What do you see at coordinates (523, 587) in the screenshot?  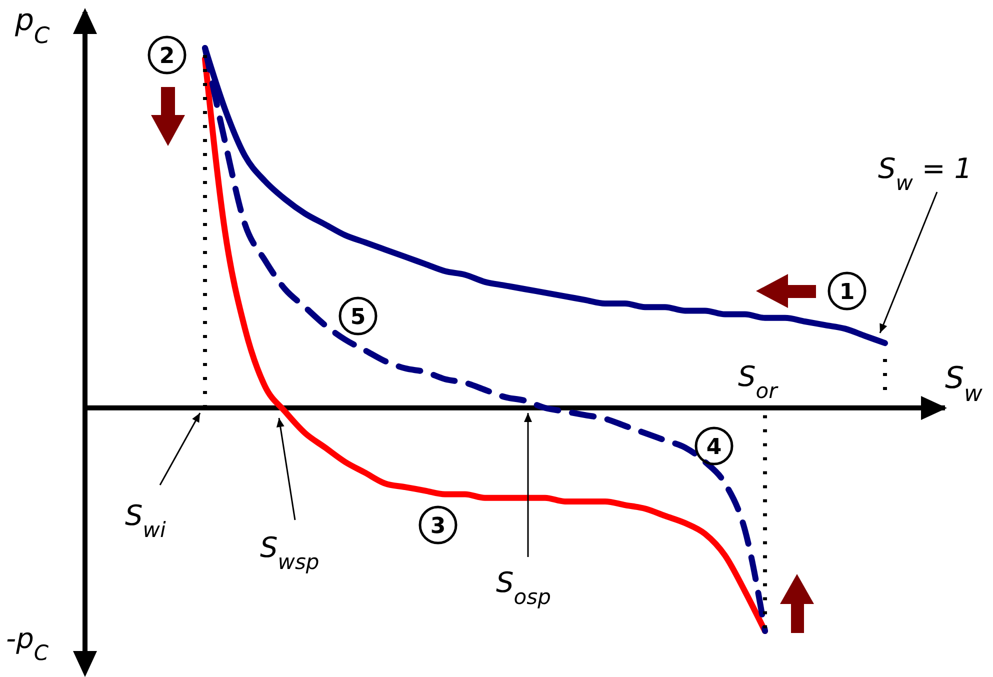 I see `annotation: S$_{osp}$` at bounding box center [523, 587].